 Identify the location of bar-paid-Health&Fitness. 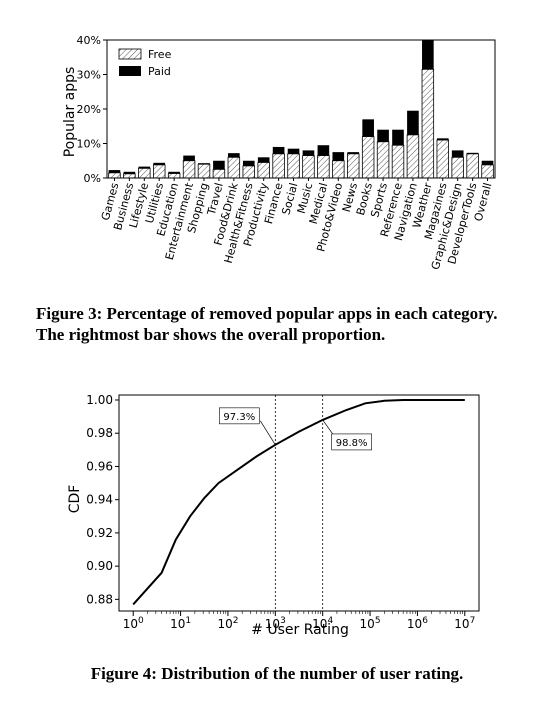
(248, 163).